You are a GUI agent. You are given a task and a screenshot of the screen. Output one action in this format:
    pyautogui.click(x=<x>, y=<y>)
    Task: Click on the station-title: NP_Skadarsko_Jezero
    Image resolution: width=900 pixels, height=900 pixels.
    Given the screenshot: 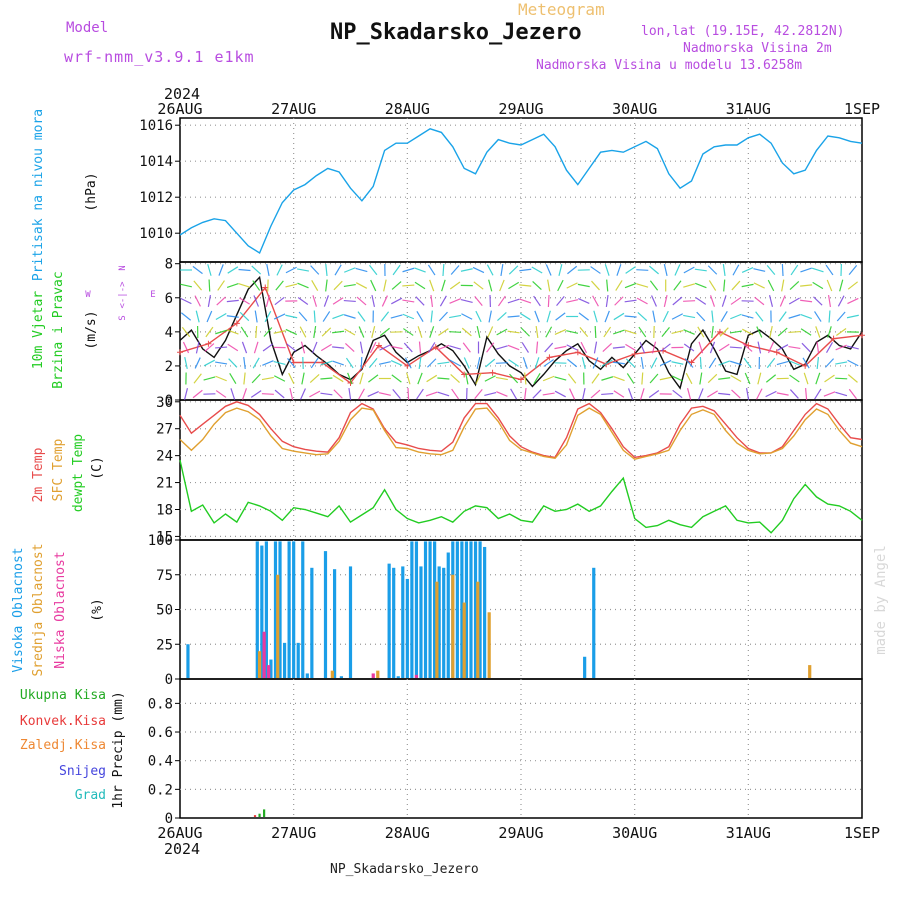 What is the action you would take?
    pyautogui.click(x=456, y=32)
    